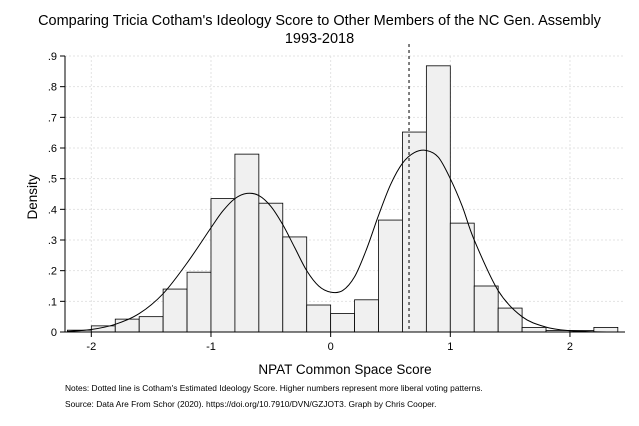 Image resolution: width=639 pixels, height=426 pixels. What do you see at coordinates (52, 57) in the screenshot?
I see `y-tick-label: .9` at bounding box center [52, 57].